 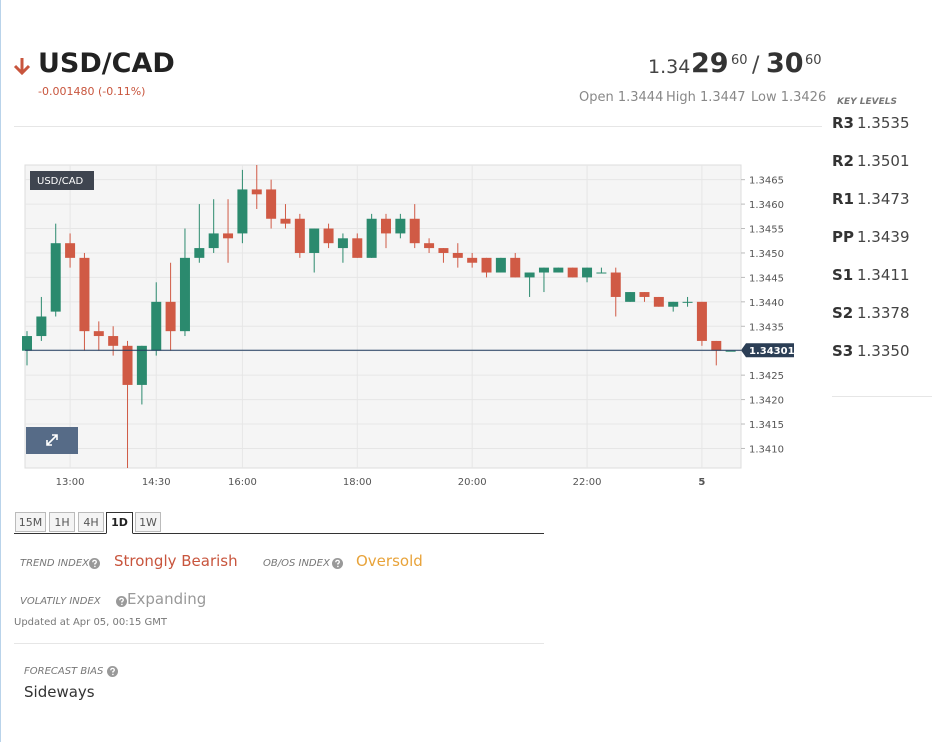 I want to click on timeframe-tab: 1H, so click(x=62, y=522).